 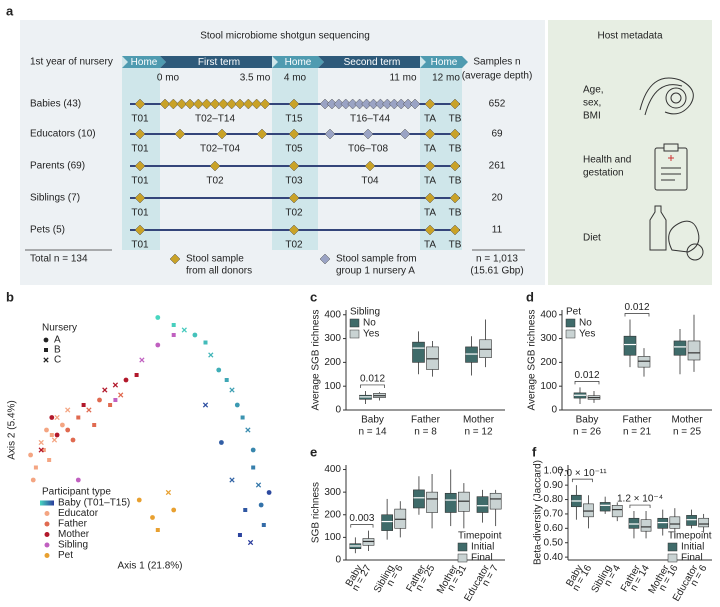 What do you see at coordinates (332, 386) in the screenshot?
I see `y-tick-label: 100` at bounding box center [332, 386].